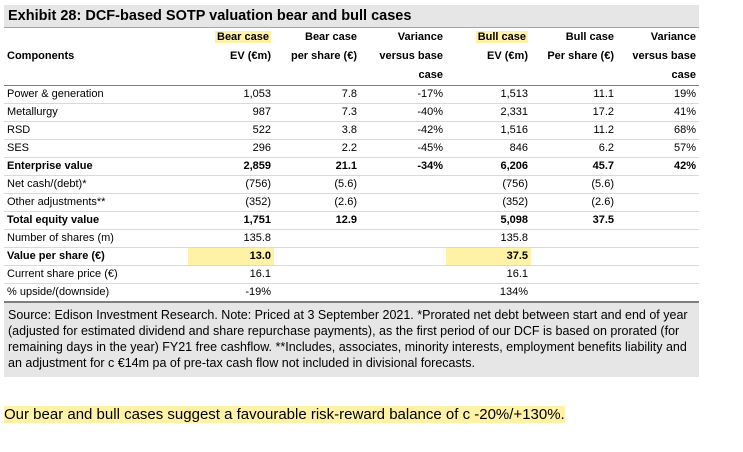  Describe the element at coordinates (403, 76) in the screenshot. I see `header-variance-3: case` at that location.